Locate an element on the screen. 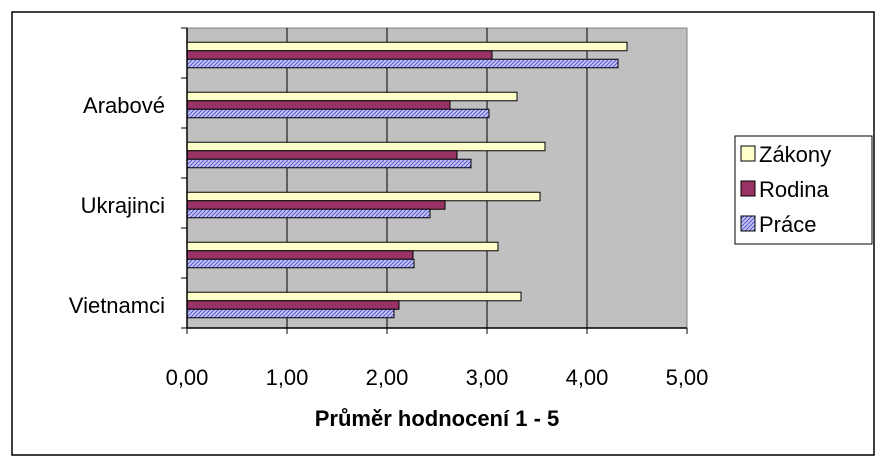 This screenshot has width=886, height=466. bar-zákony-2 is located at coordinates (363, 196).